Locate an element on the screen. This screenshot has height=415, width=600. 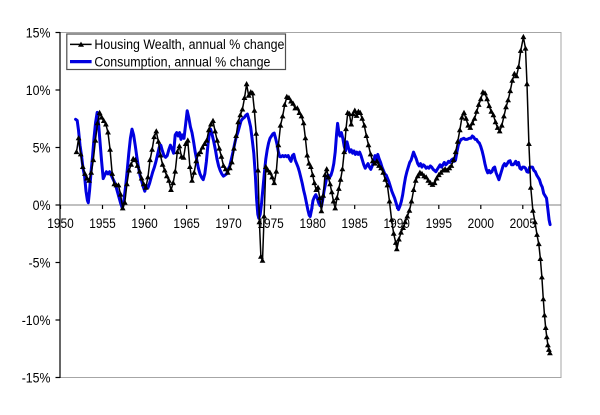
svg-text: 1970 is located at coordinates (228, 223).